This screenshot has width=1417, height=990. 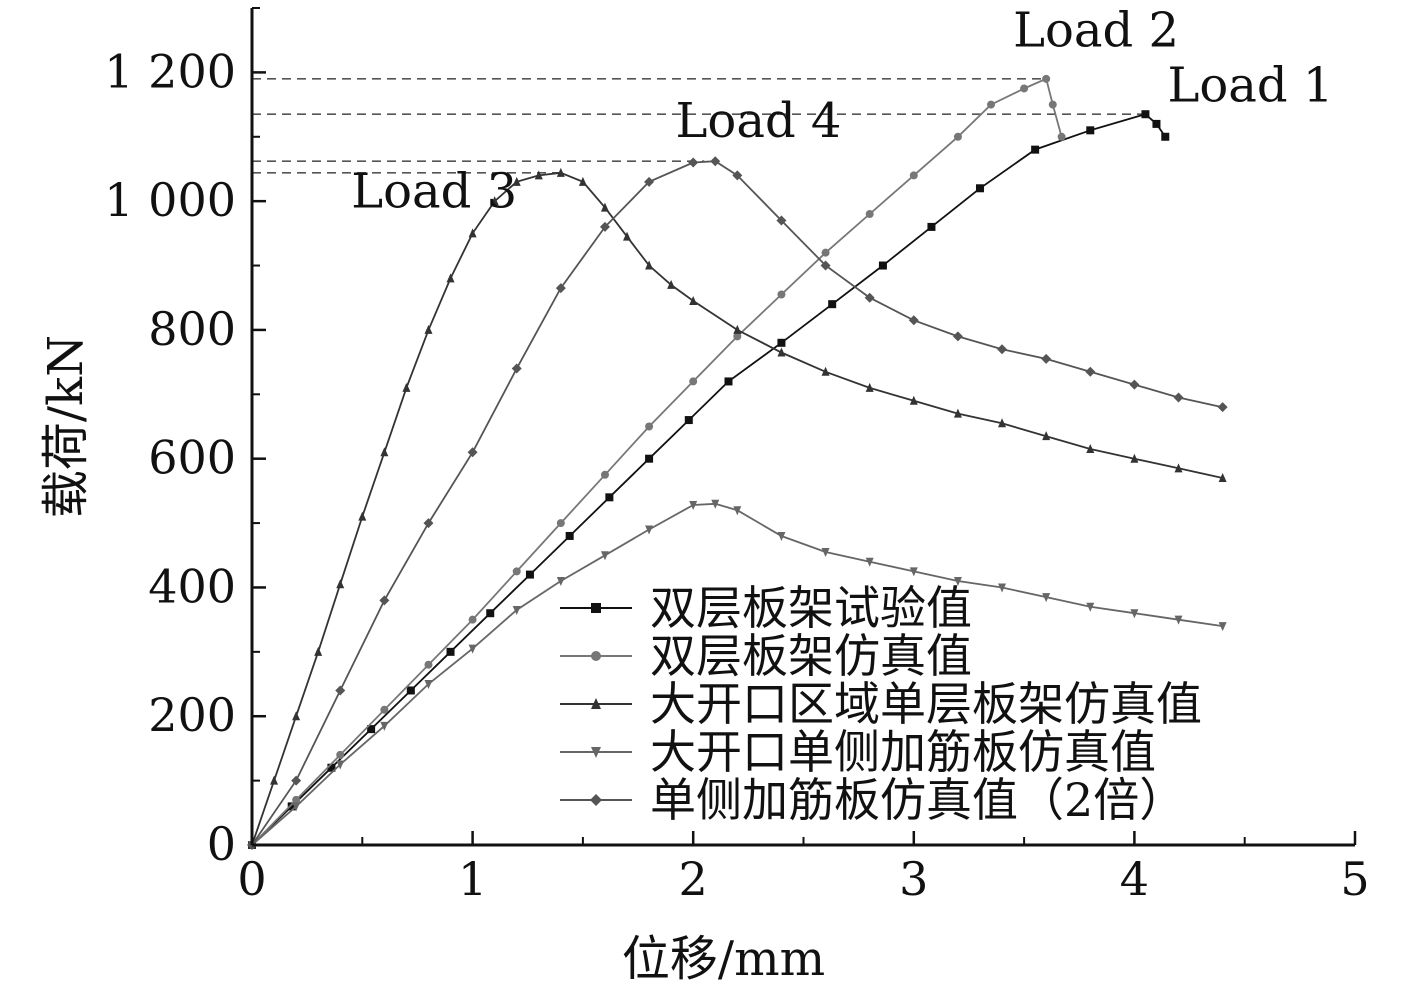 What do you see at coordinates (723, 959) in the screenshot?
I see `x-axis-title: 位移/mm` at bounding box center [723, 959].